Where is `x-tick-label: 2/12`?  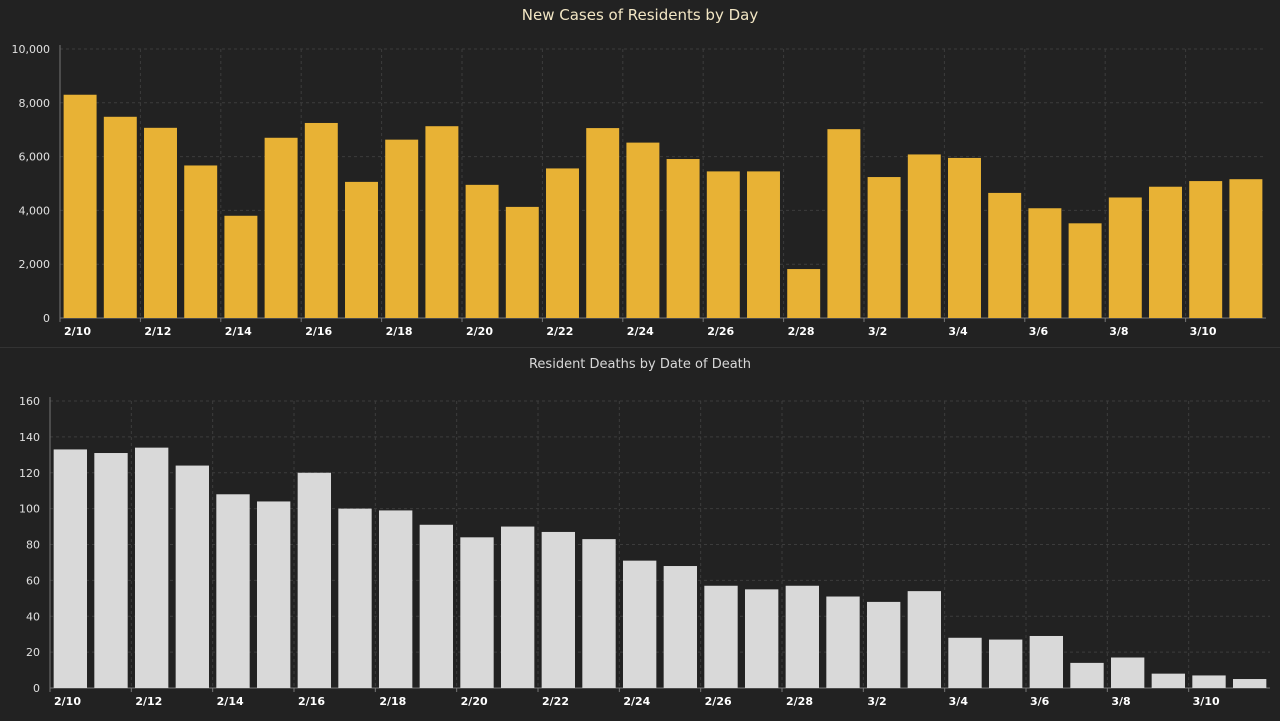
x-tick-label: 2/12 is located at coordinates (148, 701).